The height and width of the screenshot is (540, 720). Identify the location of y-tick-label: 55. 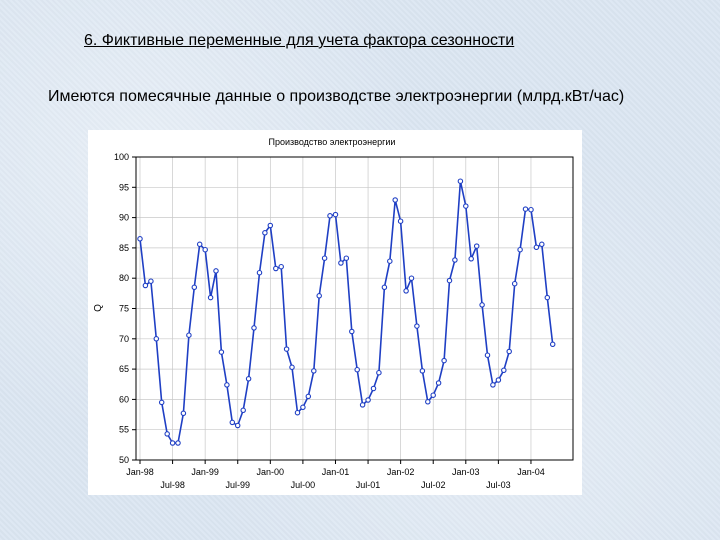
(124, 430).